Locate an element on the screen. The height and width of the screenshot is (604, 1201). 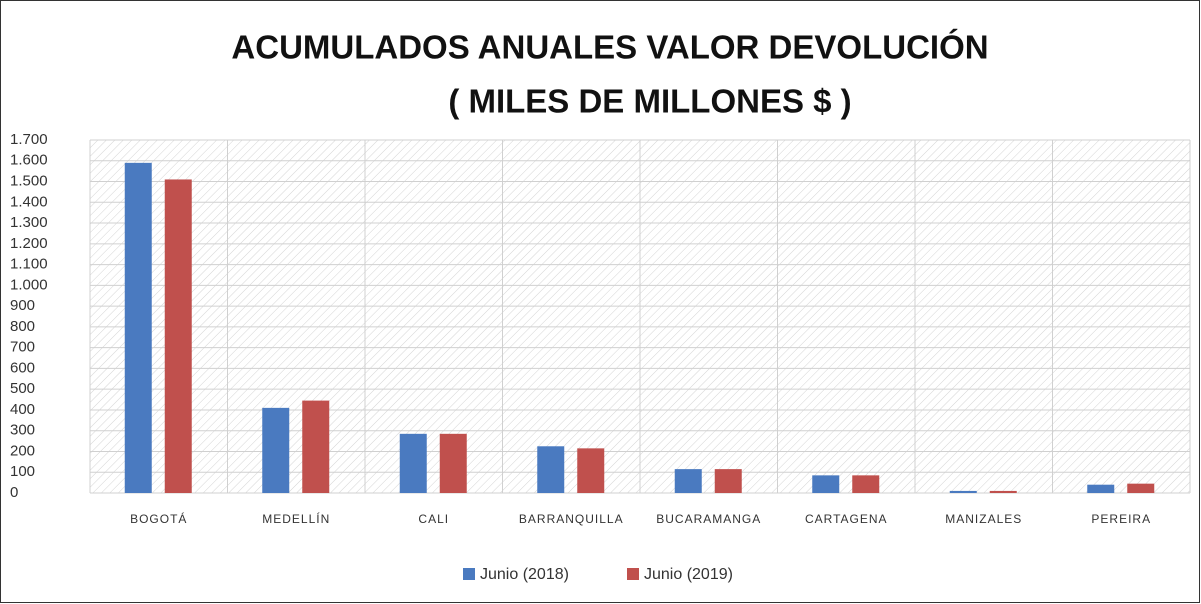
y-tick-label: 1.000 is located at coordinates (29, 284).